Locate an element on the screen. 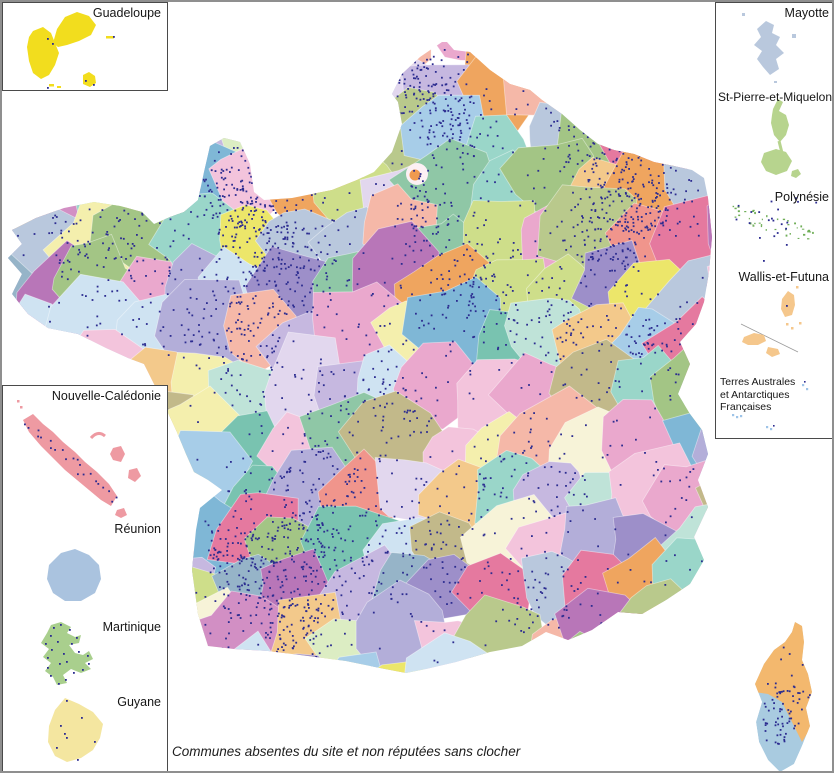  inset-guyane: Guyane is located at coordinates (85, 731).